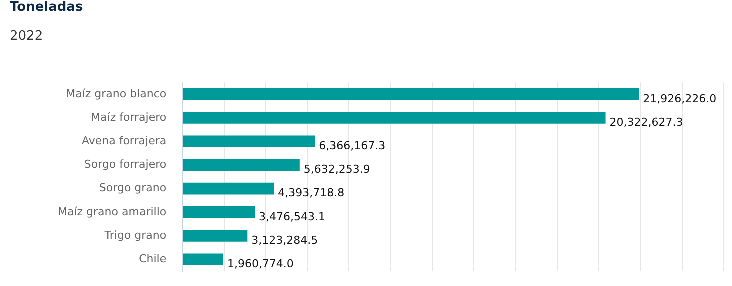 This screenshot has height=286, width=732. Describe the element at coordinates (133, 188) in the screenshot. I see `y-tick-label: Sorgo grano` at that location.